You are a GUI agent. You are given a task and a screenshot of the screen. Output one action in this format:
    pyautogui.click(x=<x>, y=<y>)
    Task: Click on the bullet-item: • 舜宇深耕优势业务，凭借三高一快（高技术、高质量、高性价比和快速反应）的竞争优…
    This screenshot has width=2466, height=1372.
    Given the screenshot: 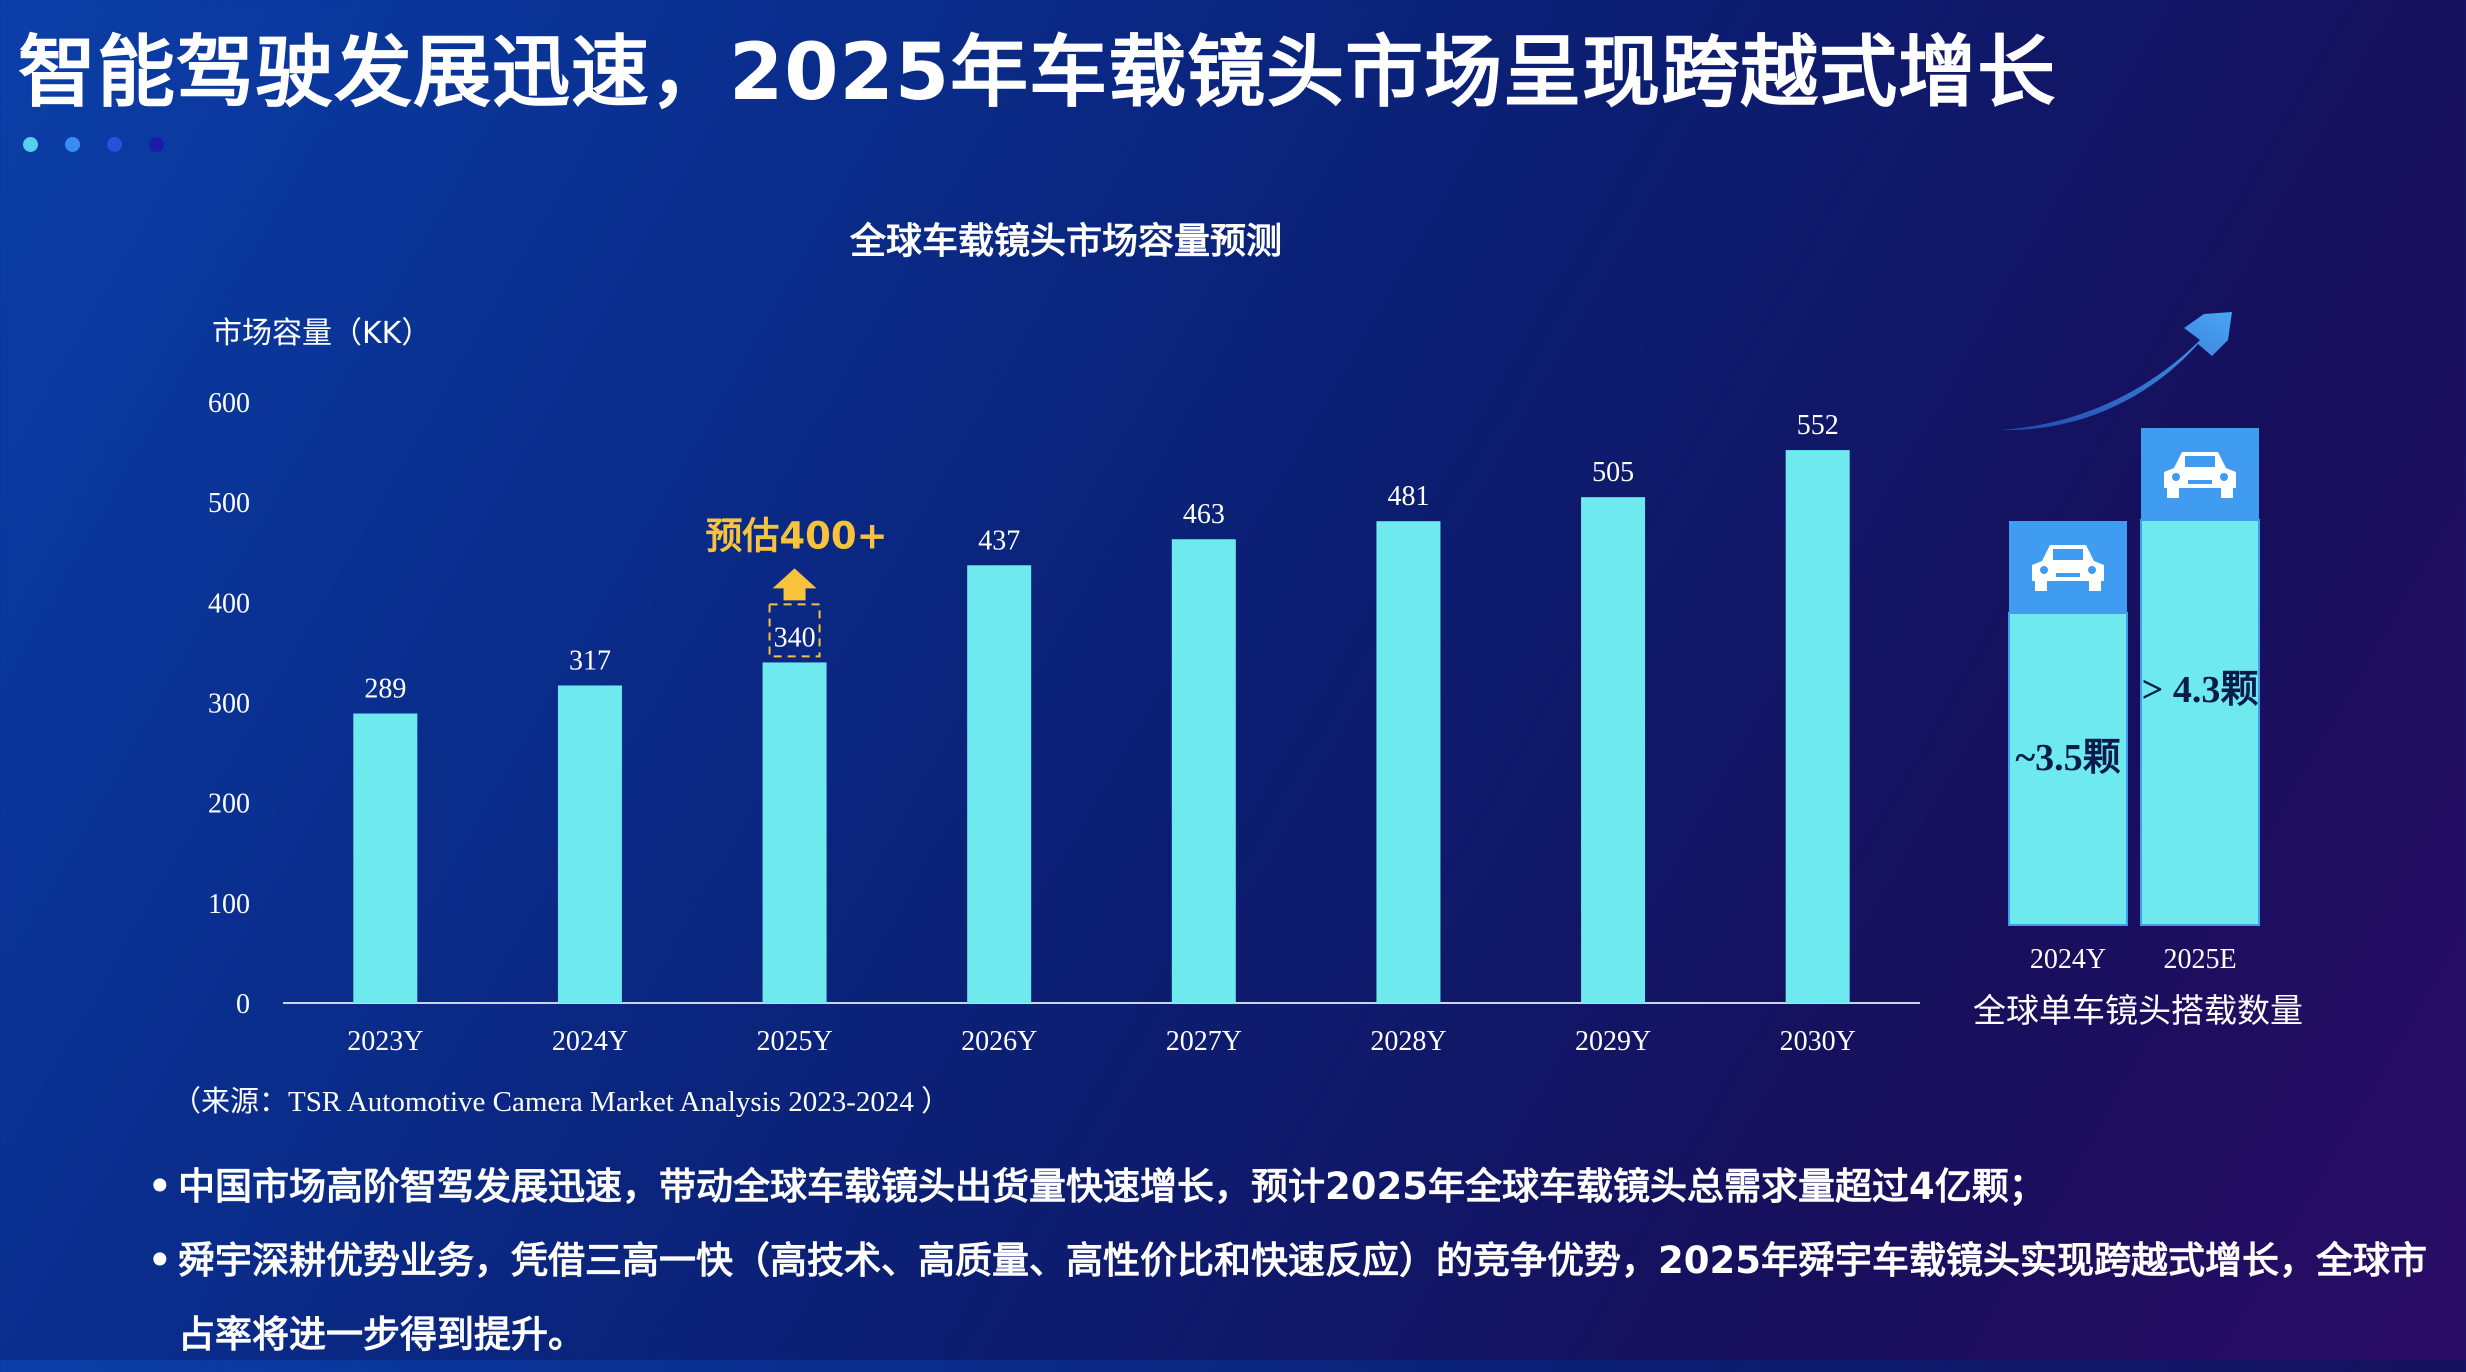 What is the action you would take?
    pyautogui.click(x=1298, y=1298)
    